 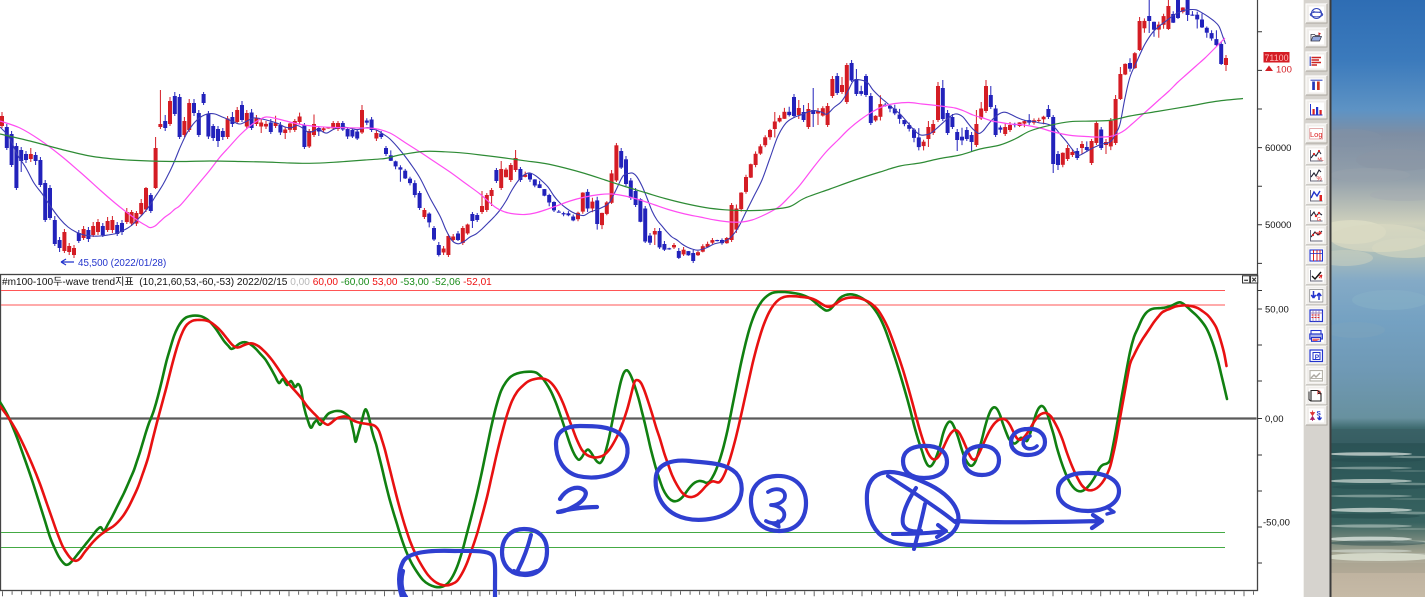 What do you see at coordinates (1276, 523) in the screenshot?
I see `svg-text: -50,00` at bounding box center [1276, 523].